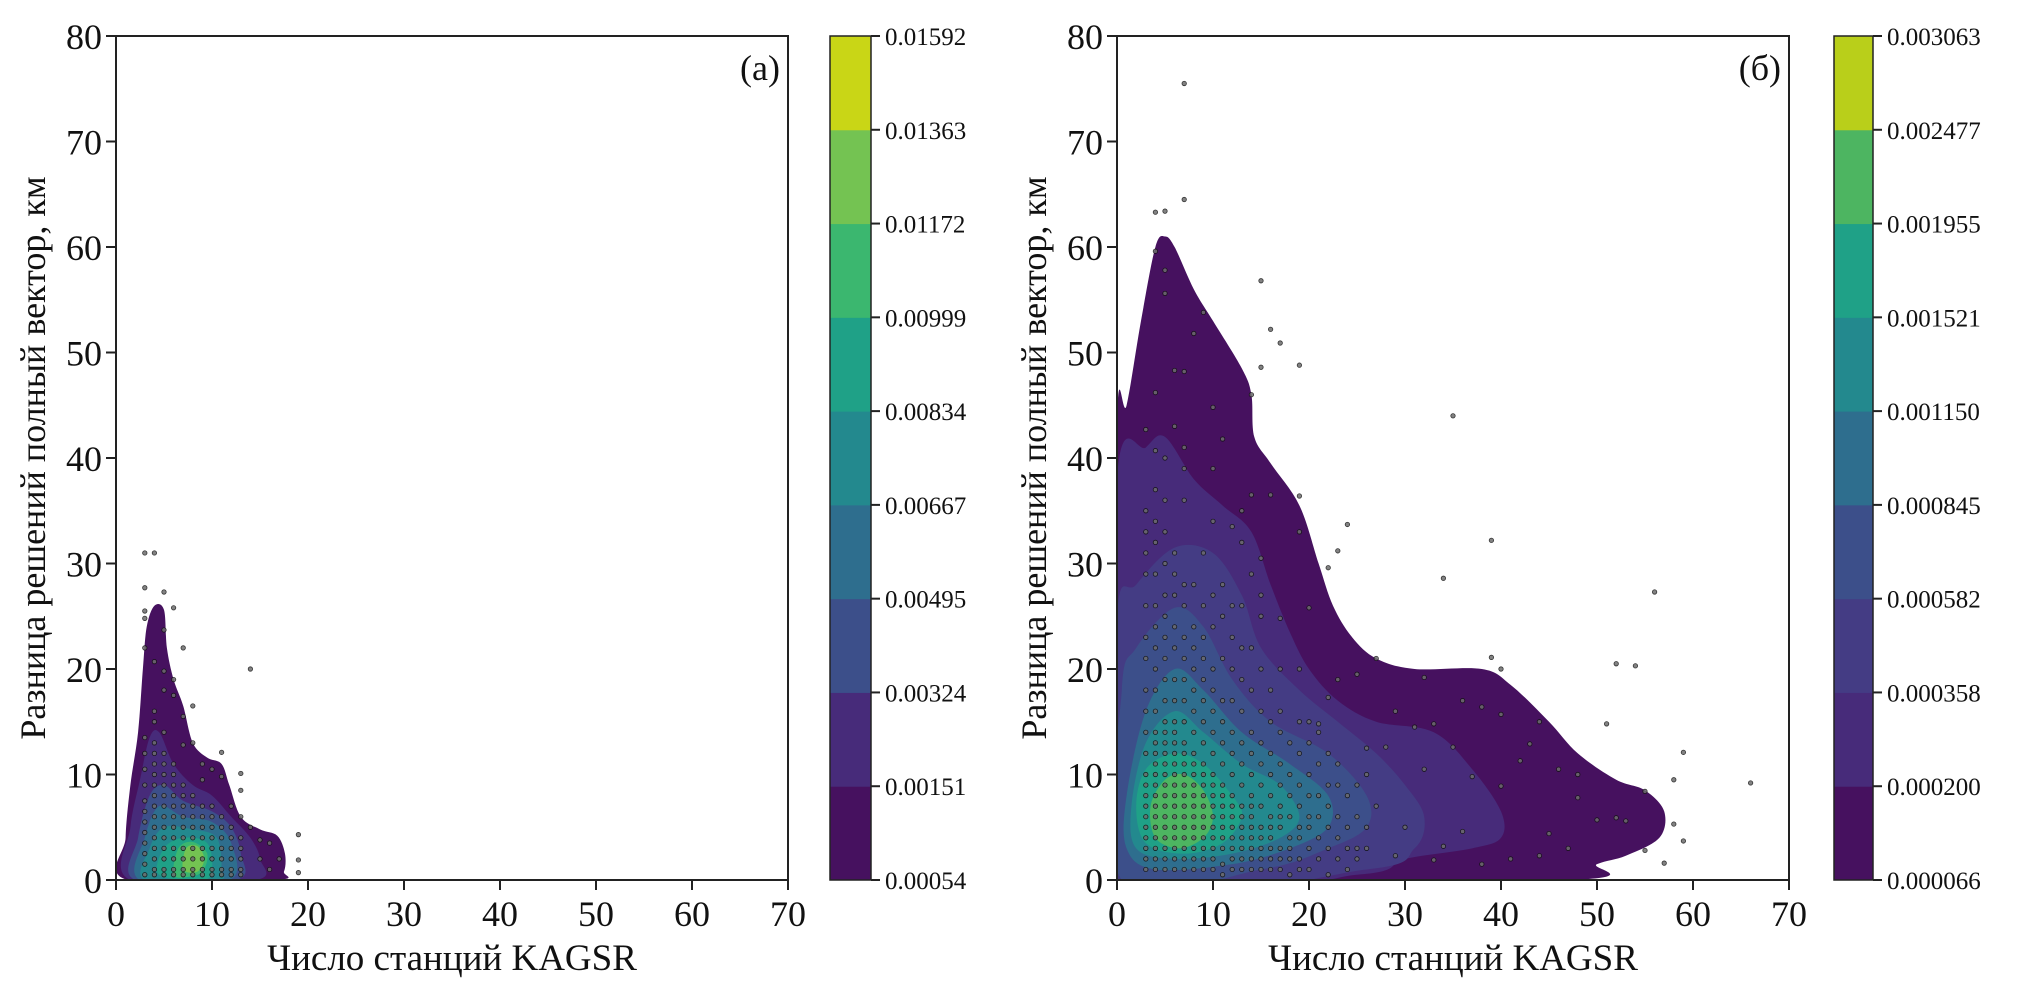 This screenshot has height=990, width=2040. I want to click on y-axis-label: Разница решений полный вектор, км, so click(33, 457).